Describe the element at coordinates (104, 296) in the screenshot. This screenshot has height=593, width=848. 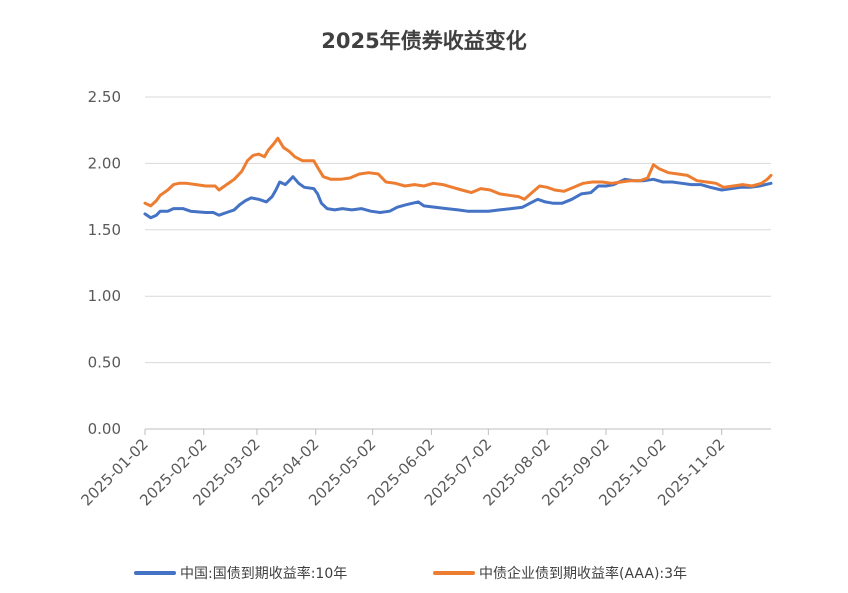
I see `y-tick-label: 1.00` at that location.